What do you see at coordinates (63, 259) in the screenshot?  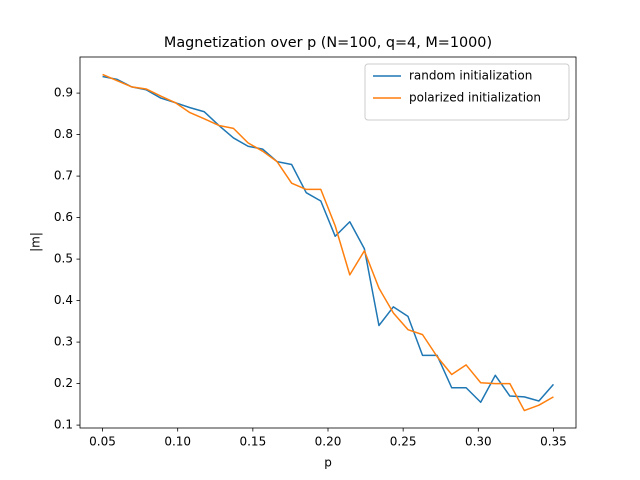 I see `y-tick-label: 0.5` at bounding box center [63, 259].